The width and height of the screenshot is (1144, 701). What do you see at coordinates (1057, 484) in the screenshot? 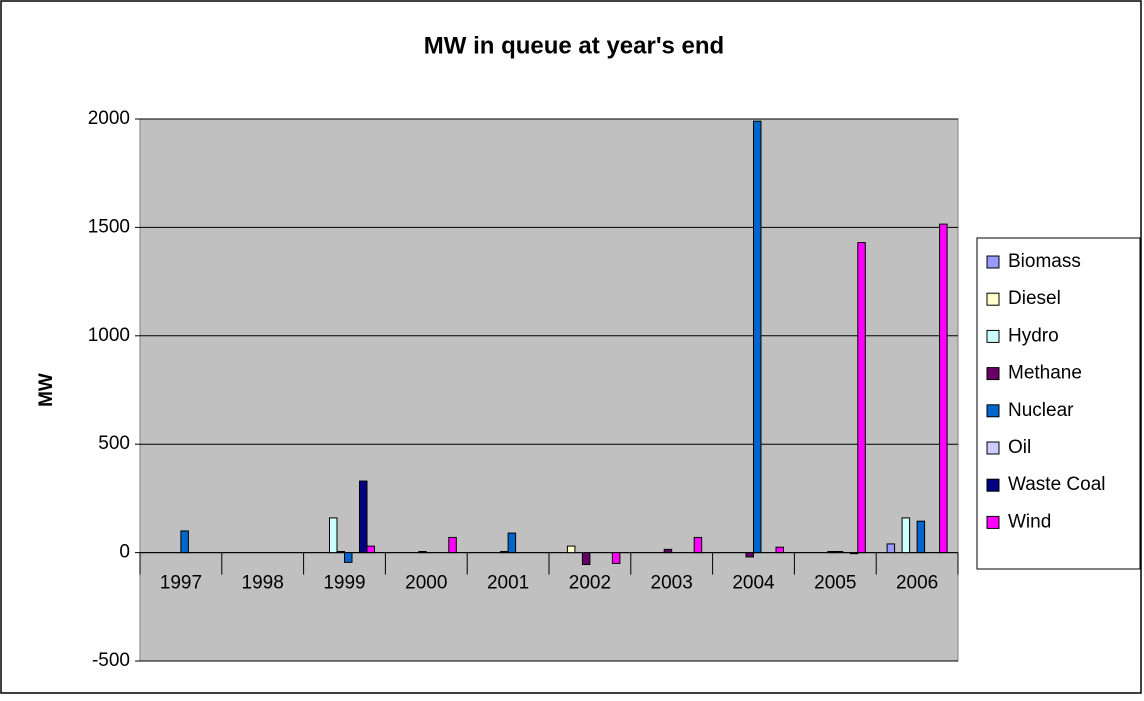
I see `legend-label: Waste Coal` at bounding box center [1057, 484].